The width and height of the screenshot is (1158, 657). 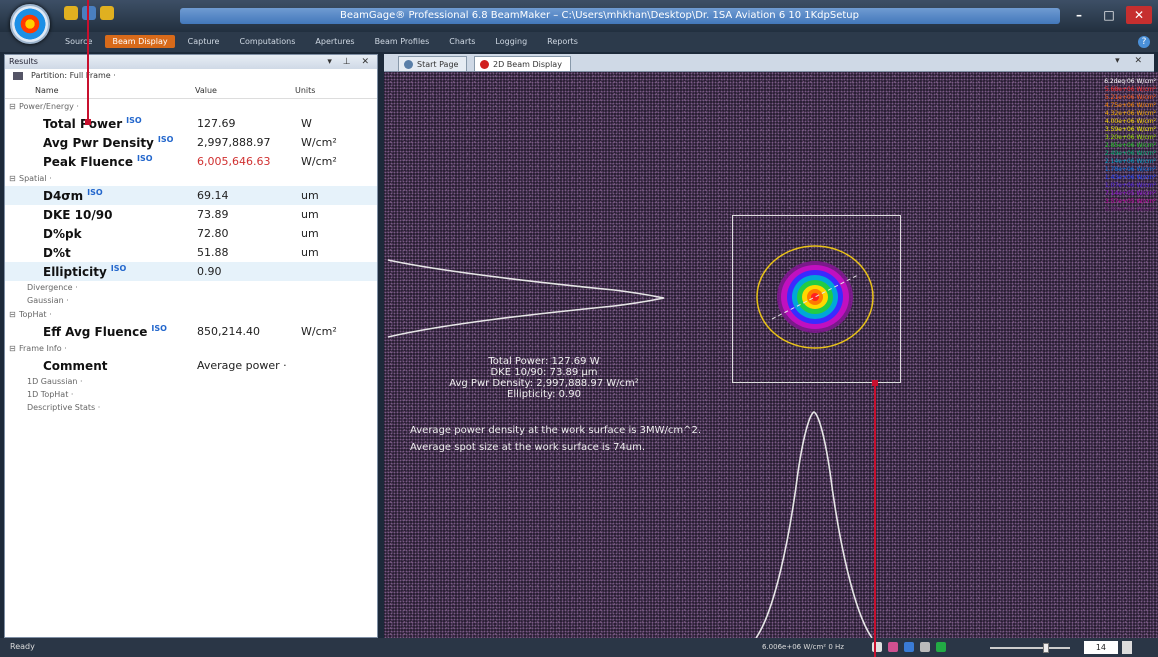 I want to click on legend-entry: 0.00e+00 W/cm², so click(x=1130, y=209).